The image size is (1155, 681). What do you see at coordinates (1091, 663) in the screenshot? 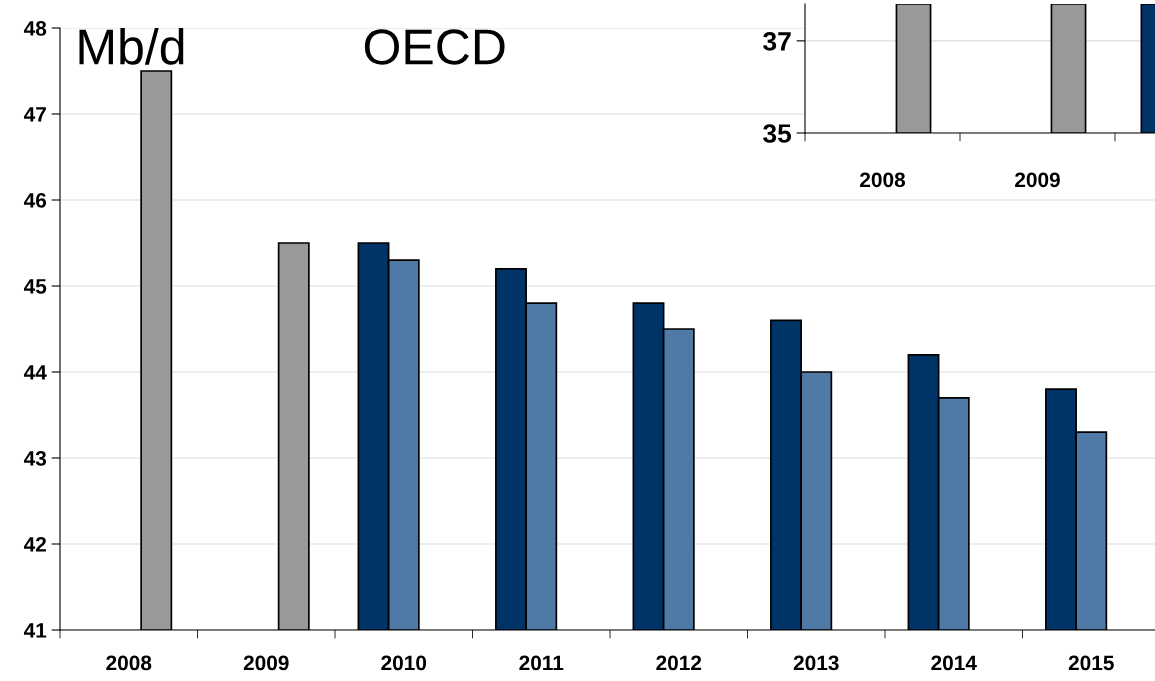
I see `x-tick-label: 2015` at bounding box center [1091, 663].